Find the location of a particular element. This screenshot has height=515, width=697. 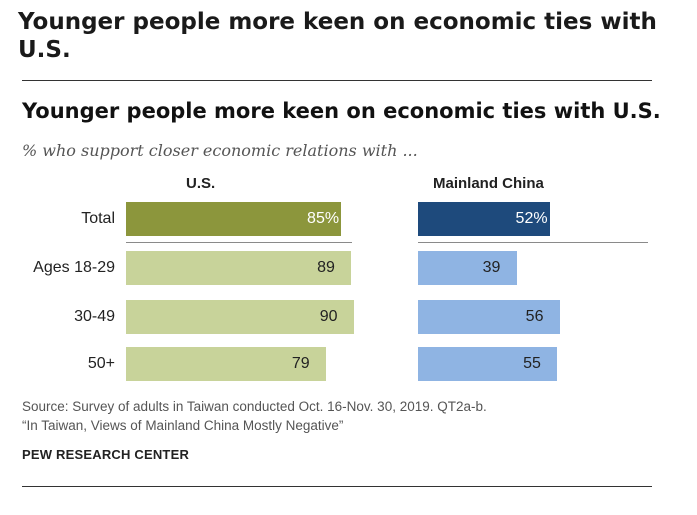

bar-label-china: 39 is located at coordinates (491, 267).